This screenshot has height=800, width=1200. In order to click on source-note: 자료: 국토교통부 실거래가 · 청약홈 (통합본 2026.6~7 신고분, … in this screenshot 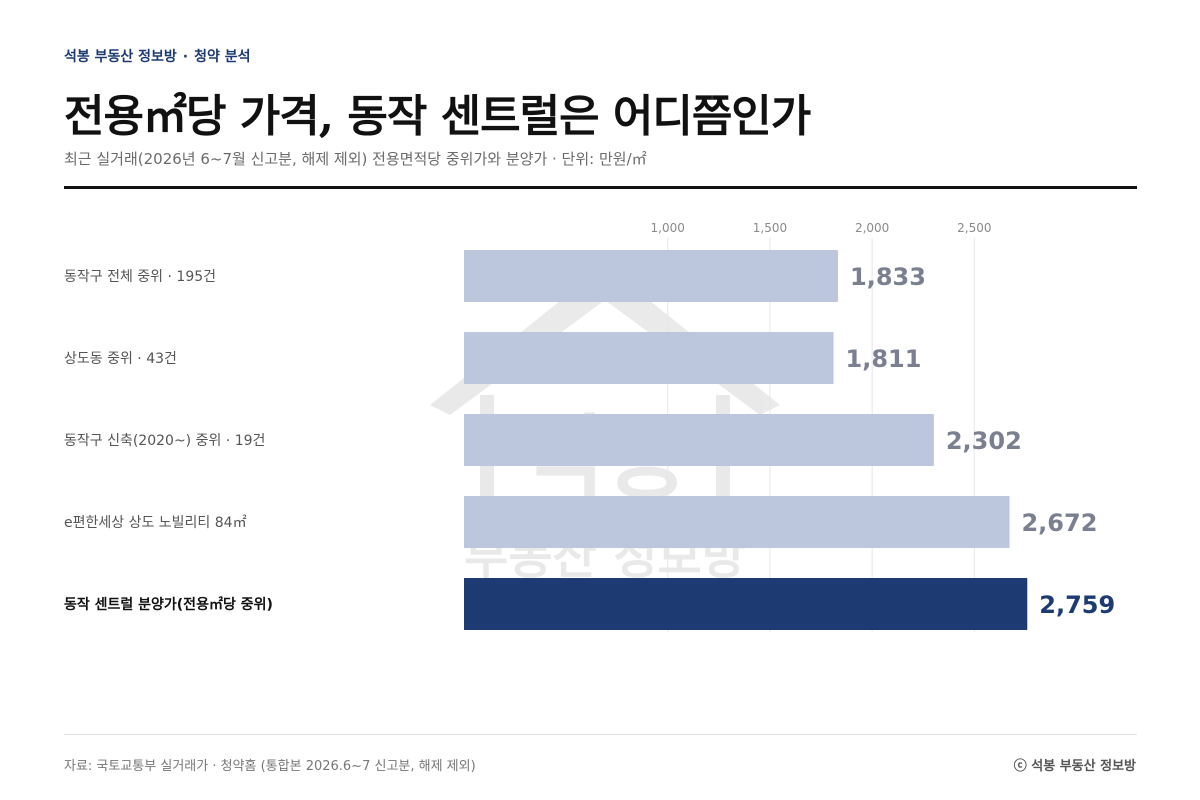, I will do `click(270, 766)`.